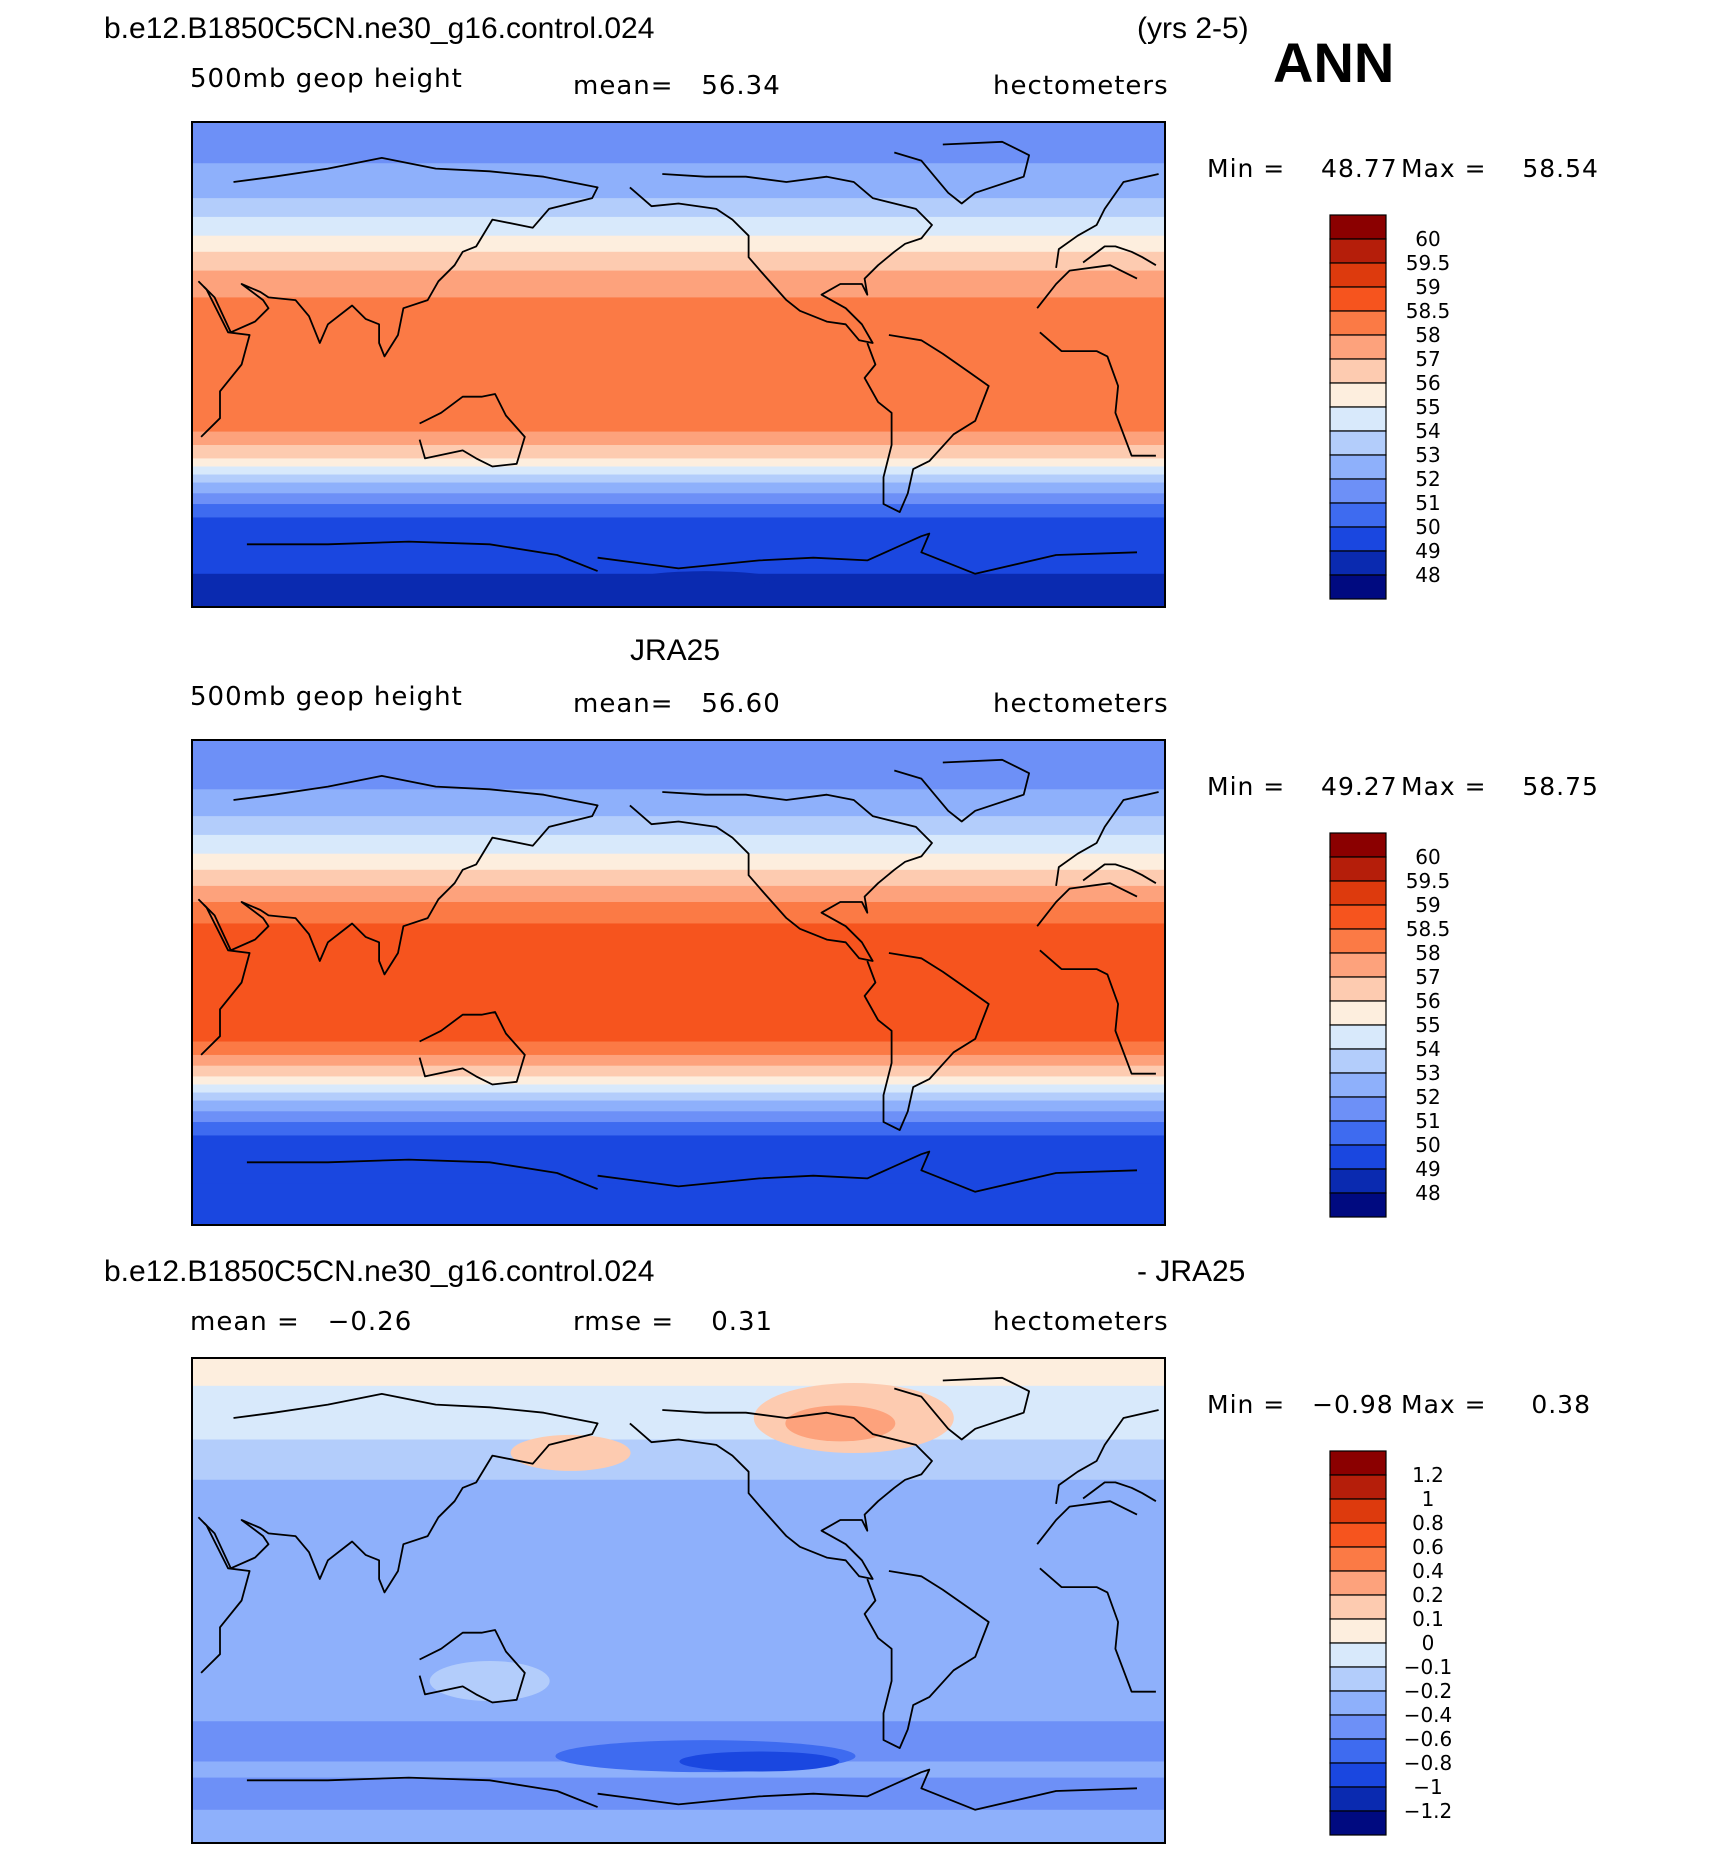  Describe the element at coordinates (1428, 1739) in the screenshot. I see `colorbar-label-11: −0.6` at that location.